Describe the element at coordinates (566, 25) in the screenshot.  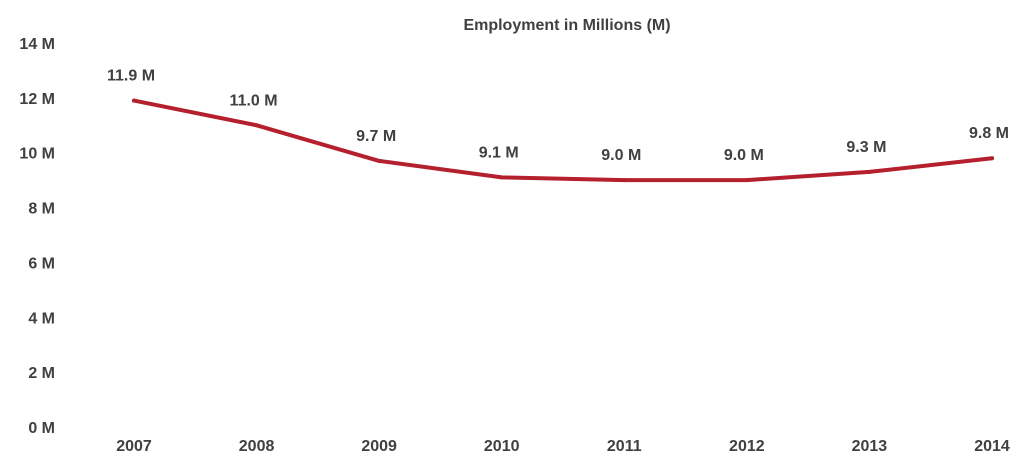
I see `chart-title: Employment in Millions (M)` at that location.